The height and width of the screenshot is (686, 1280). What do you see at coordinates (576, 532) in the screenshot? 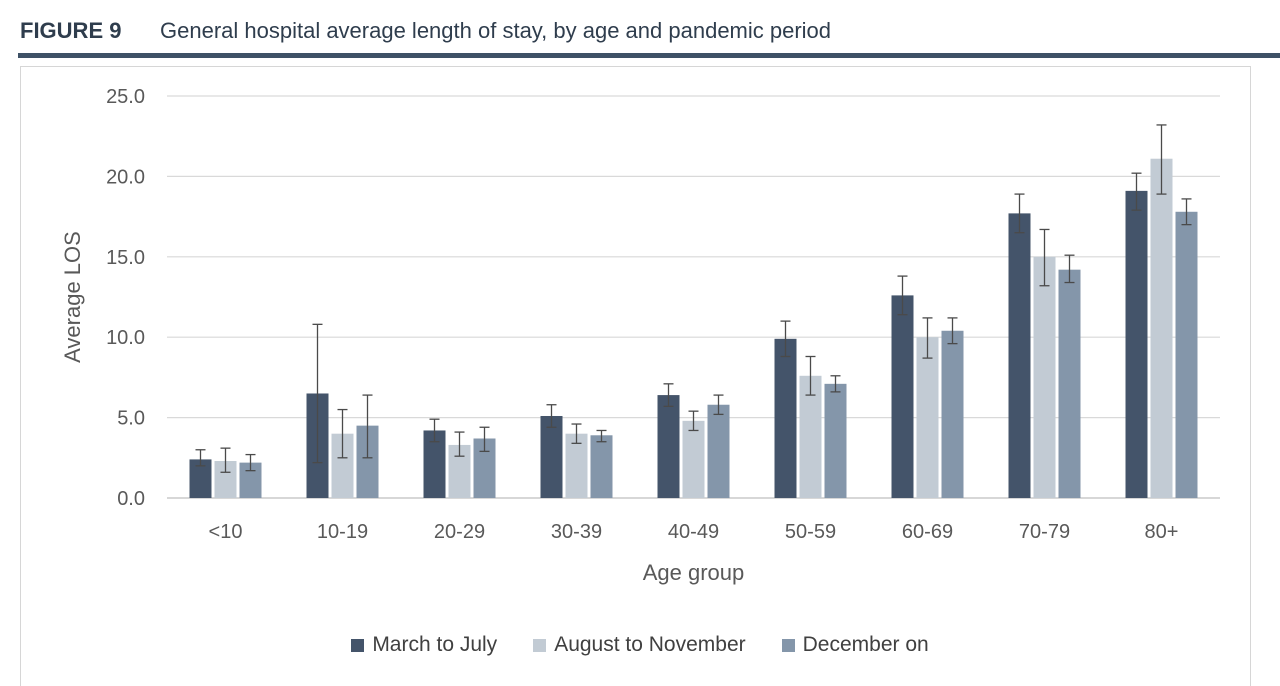
I see `x-tick-label: 30-39` at bounding box center [576, 532].